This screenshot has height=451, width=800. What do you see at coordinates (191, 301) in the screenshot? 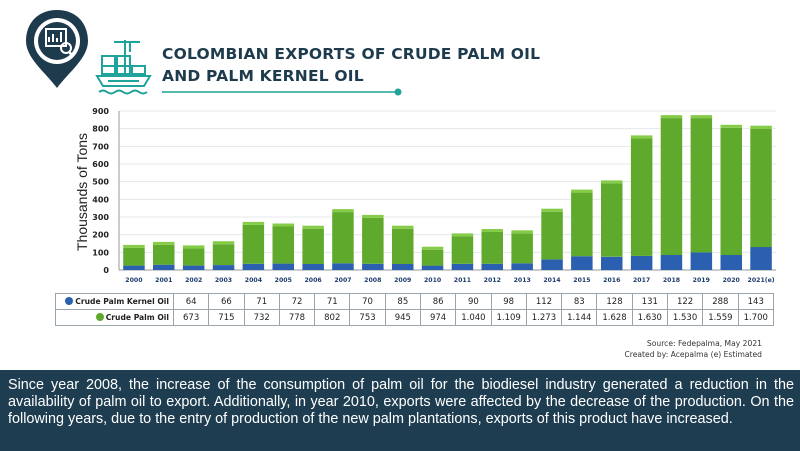
I see `table-cell: 64` at bounding box center [191, 301].